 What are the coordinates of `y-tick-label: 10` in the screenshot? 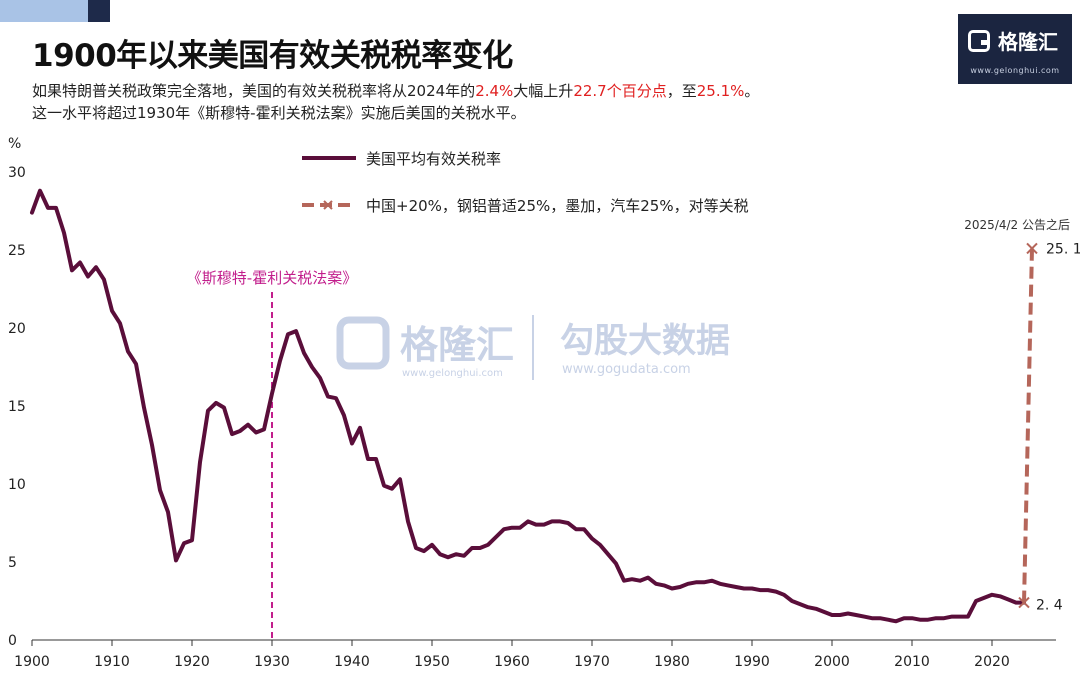 It's located at (17, 485).